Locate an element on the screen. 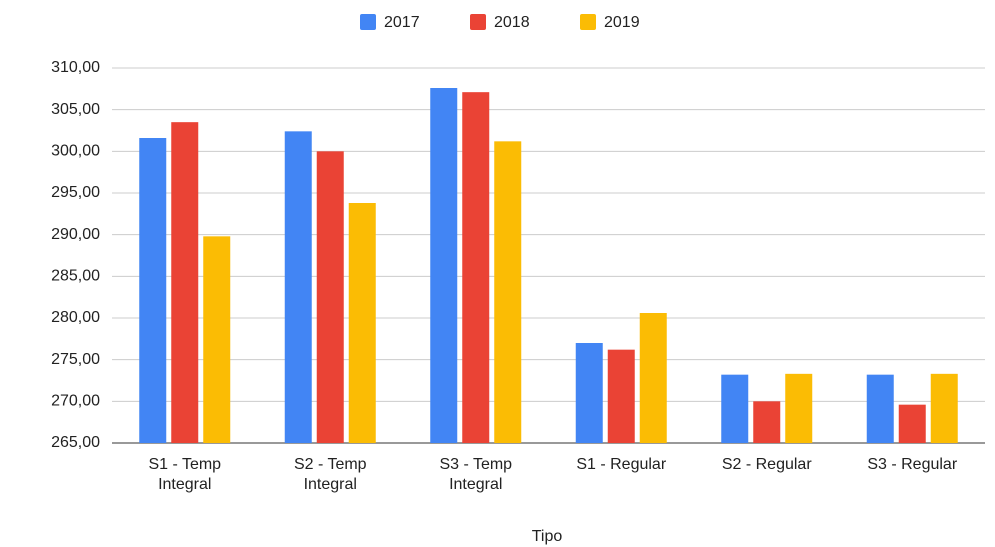  y-tick-label: 310,00 is located at coordinates (75, 67).